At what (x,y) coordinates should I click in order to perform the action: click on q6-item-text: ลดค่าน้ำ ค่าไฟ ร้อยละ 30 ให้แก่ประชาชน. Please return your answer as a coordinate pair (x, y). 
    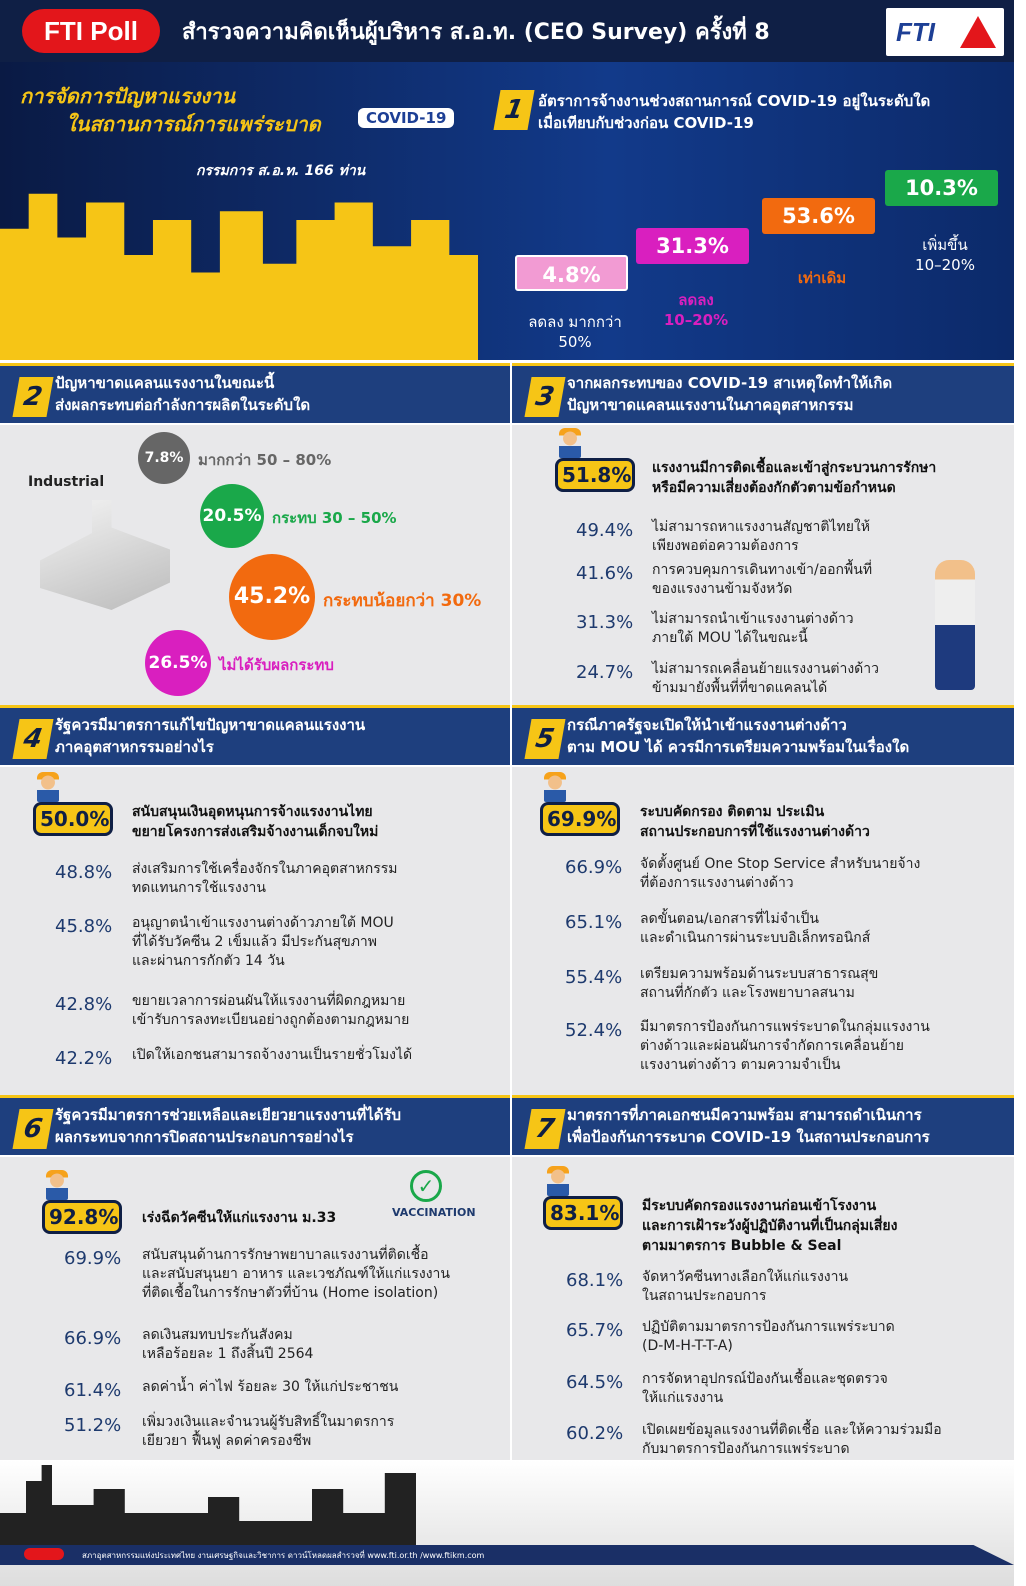
    Looking at the image, I should click on (270, 1387).